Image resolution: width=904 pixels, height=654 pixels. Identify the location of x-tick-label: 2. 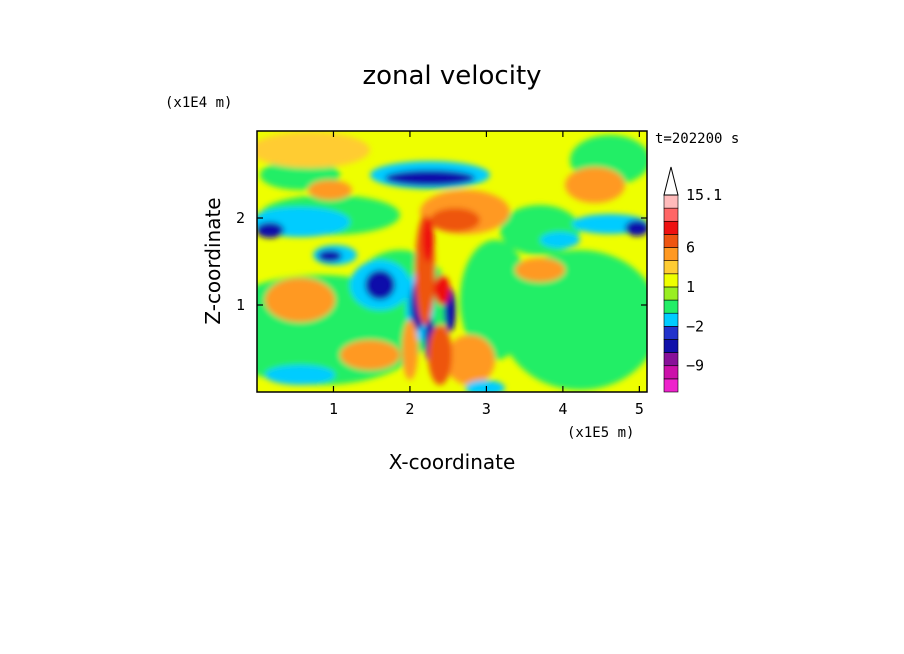
(409, 409).